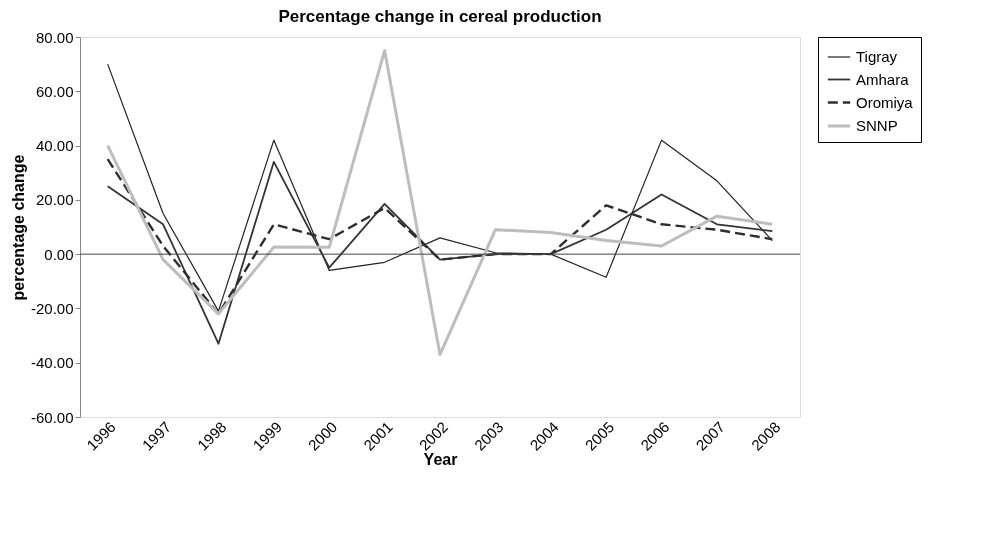 The height and width of the screenshot is (546, 1007). I want to click on legend-label: Amhara, so click(883, 79).